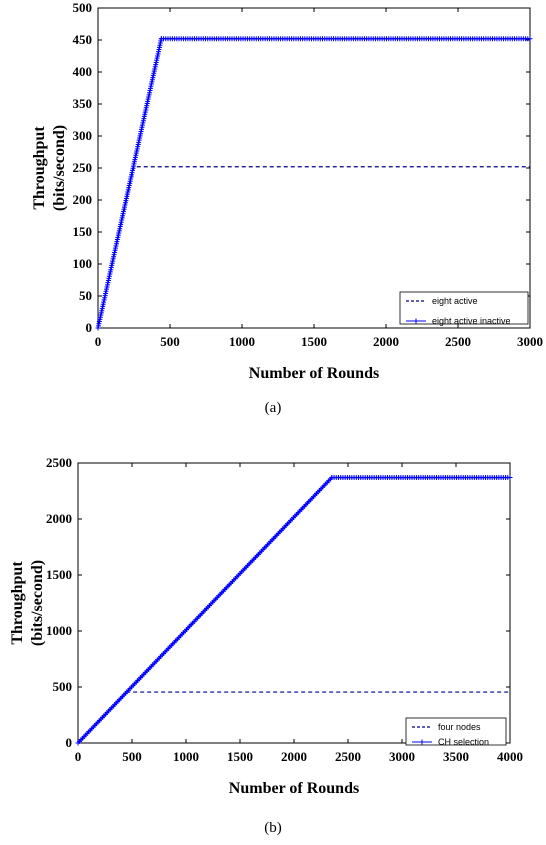 The height and width of the screenshot is (845, 546). Describe the element at coordinates (314, 341) in the screenshot. I see `chart-a-xtick-label: 1500` at that location.